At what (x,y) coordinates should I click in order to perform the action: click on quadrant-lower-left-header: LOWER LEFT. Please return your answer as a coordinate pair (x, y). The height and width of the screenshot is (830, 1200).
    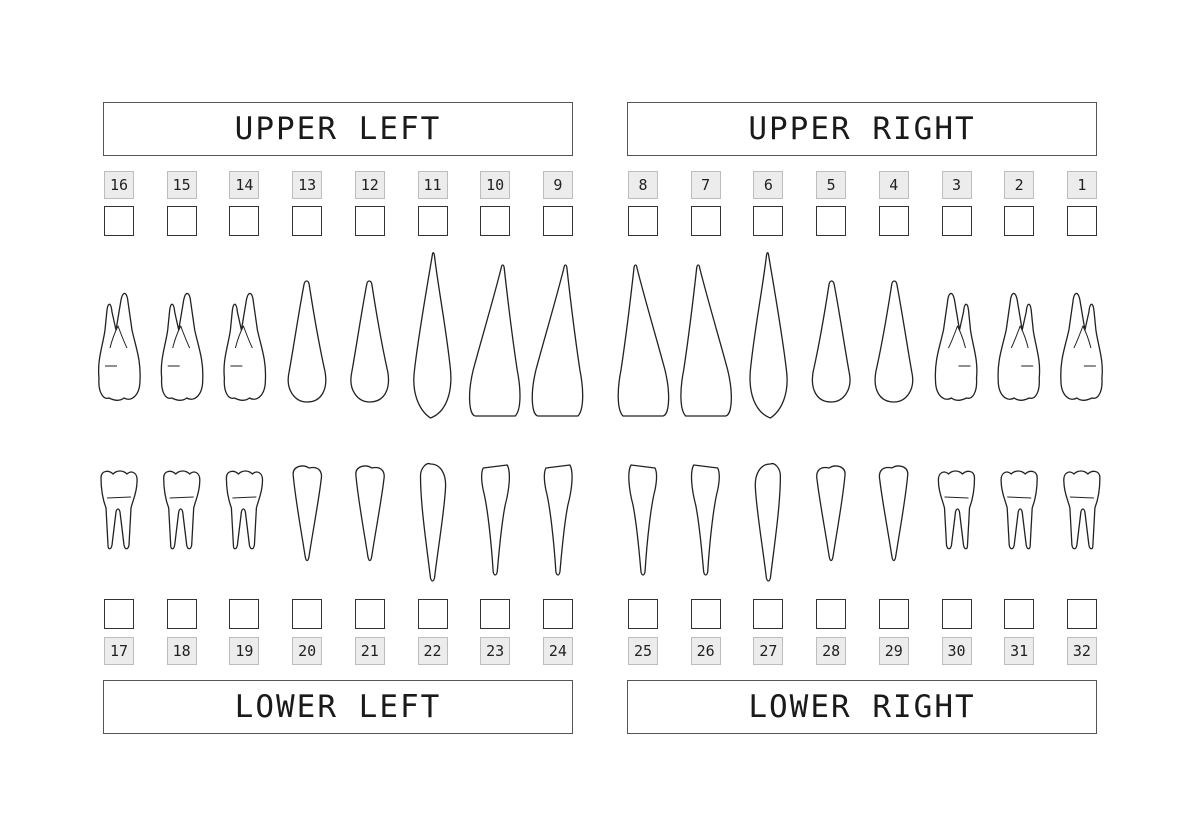
    Looking at the image, I should click on (338, 707).